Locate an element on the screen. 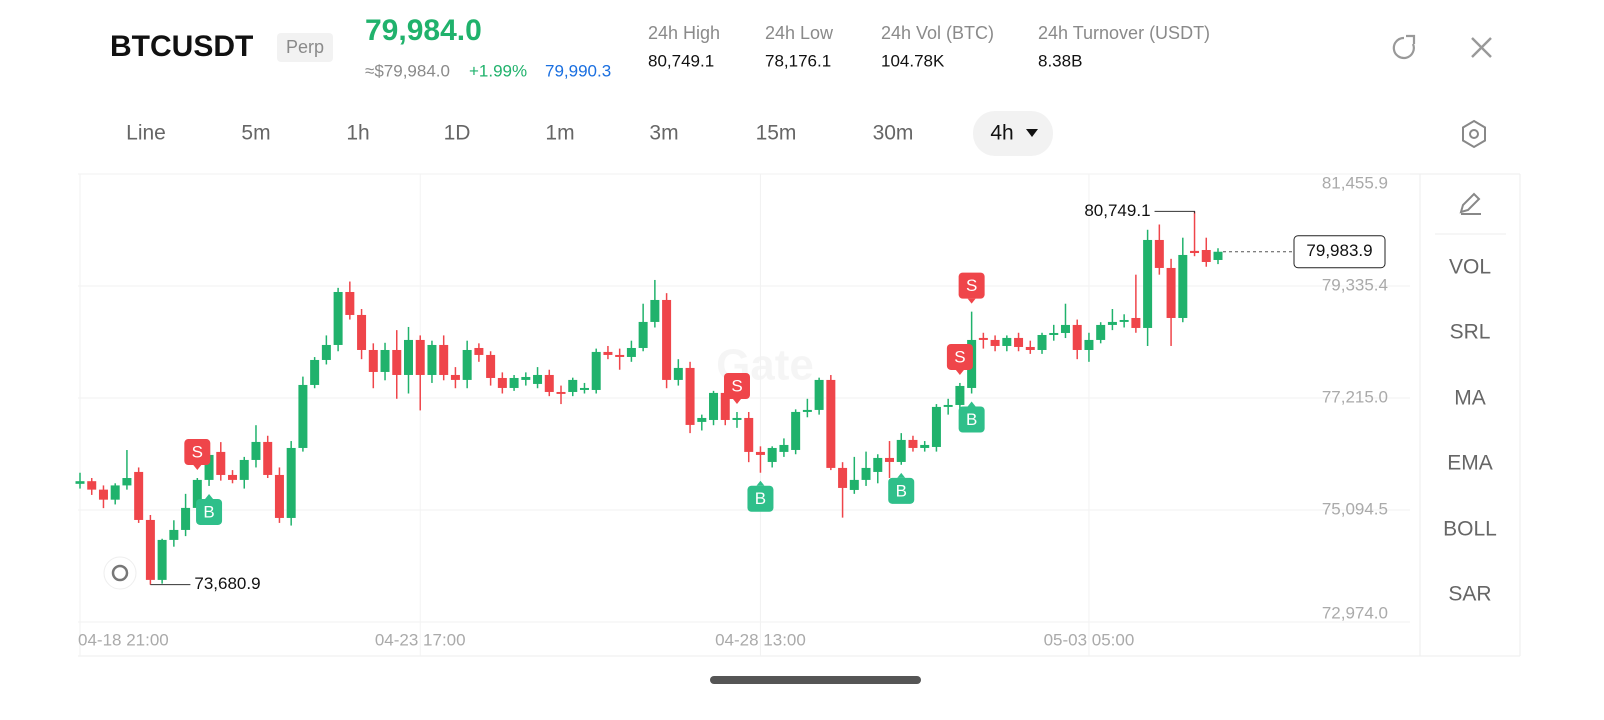 Image resolution: width=1604 pixels, height=720 pixels. change: +1.99% is located at coordinates (498, 70).